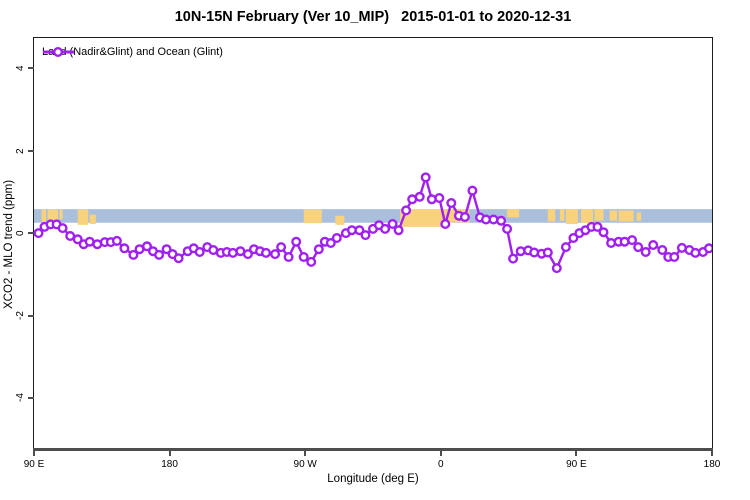  What do you see at coordinates (373, 216) in the screenshot?
I see `reference-band` at bounding box center [373, 216].